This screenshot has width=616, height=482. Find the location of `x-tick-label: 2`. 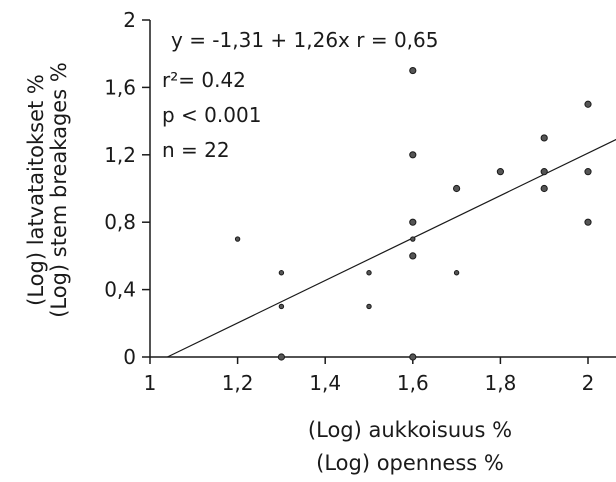

x-tick-label: 2 is located at coordinates (588, 383).